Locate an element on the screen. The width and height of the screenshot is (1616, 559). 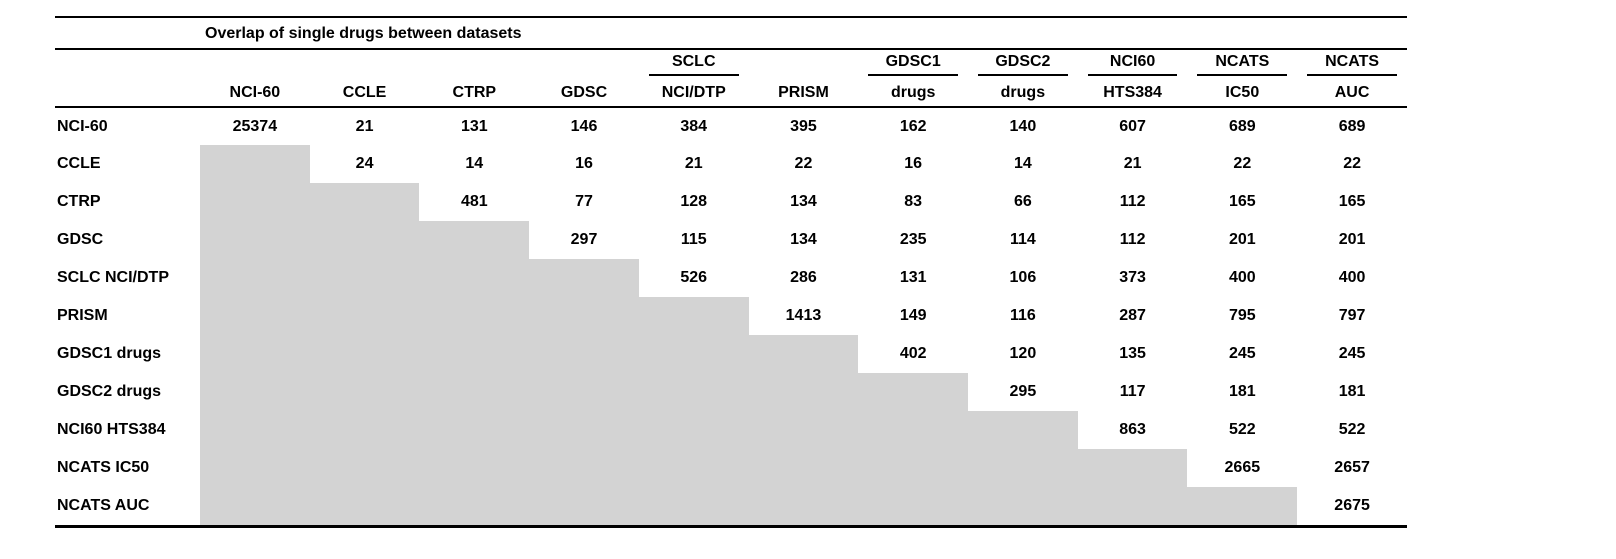
value-cell: 297 is located at coordinates (584, 239).